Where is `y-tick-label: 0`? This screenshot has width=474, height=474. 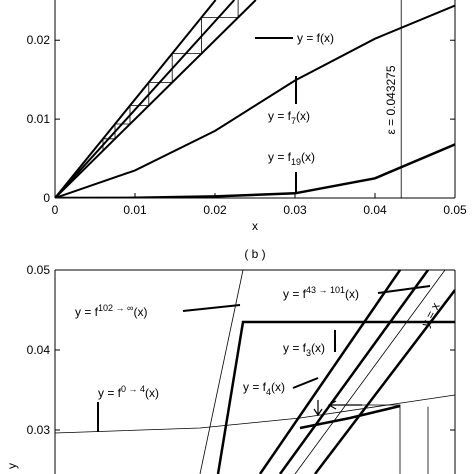
y-tick-label: 0 is located at coordinates (46, 198).